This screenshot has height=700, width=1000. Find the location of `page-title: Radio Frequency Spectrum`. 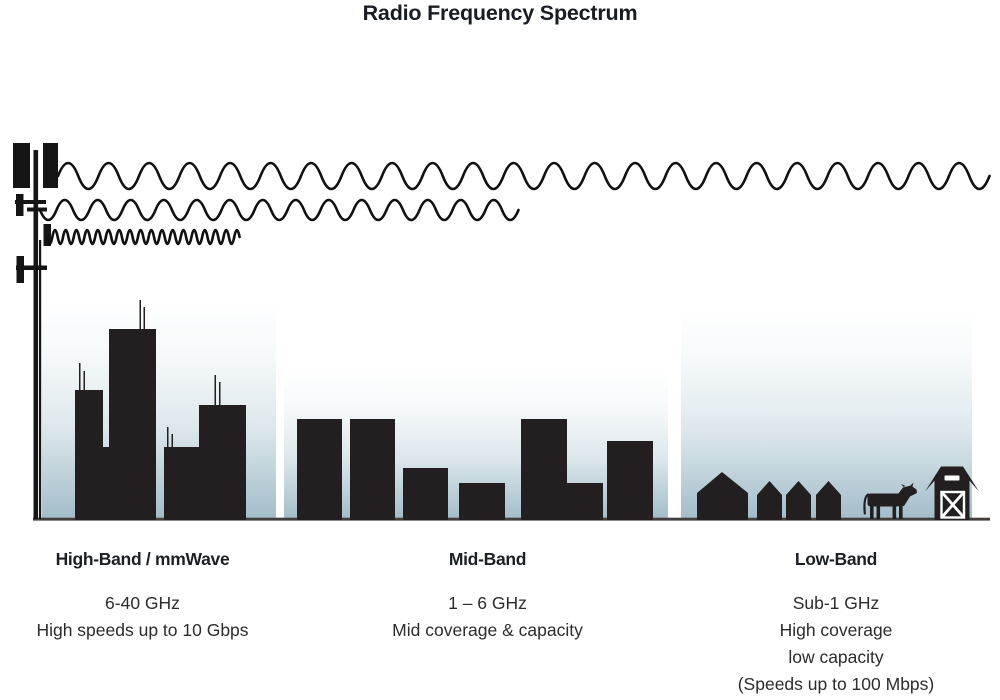

page-title: Radio Frequency Spectrum is located at coordinates (500, 13).